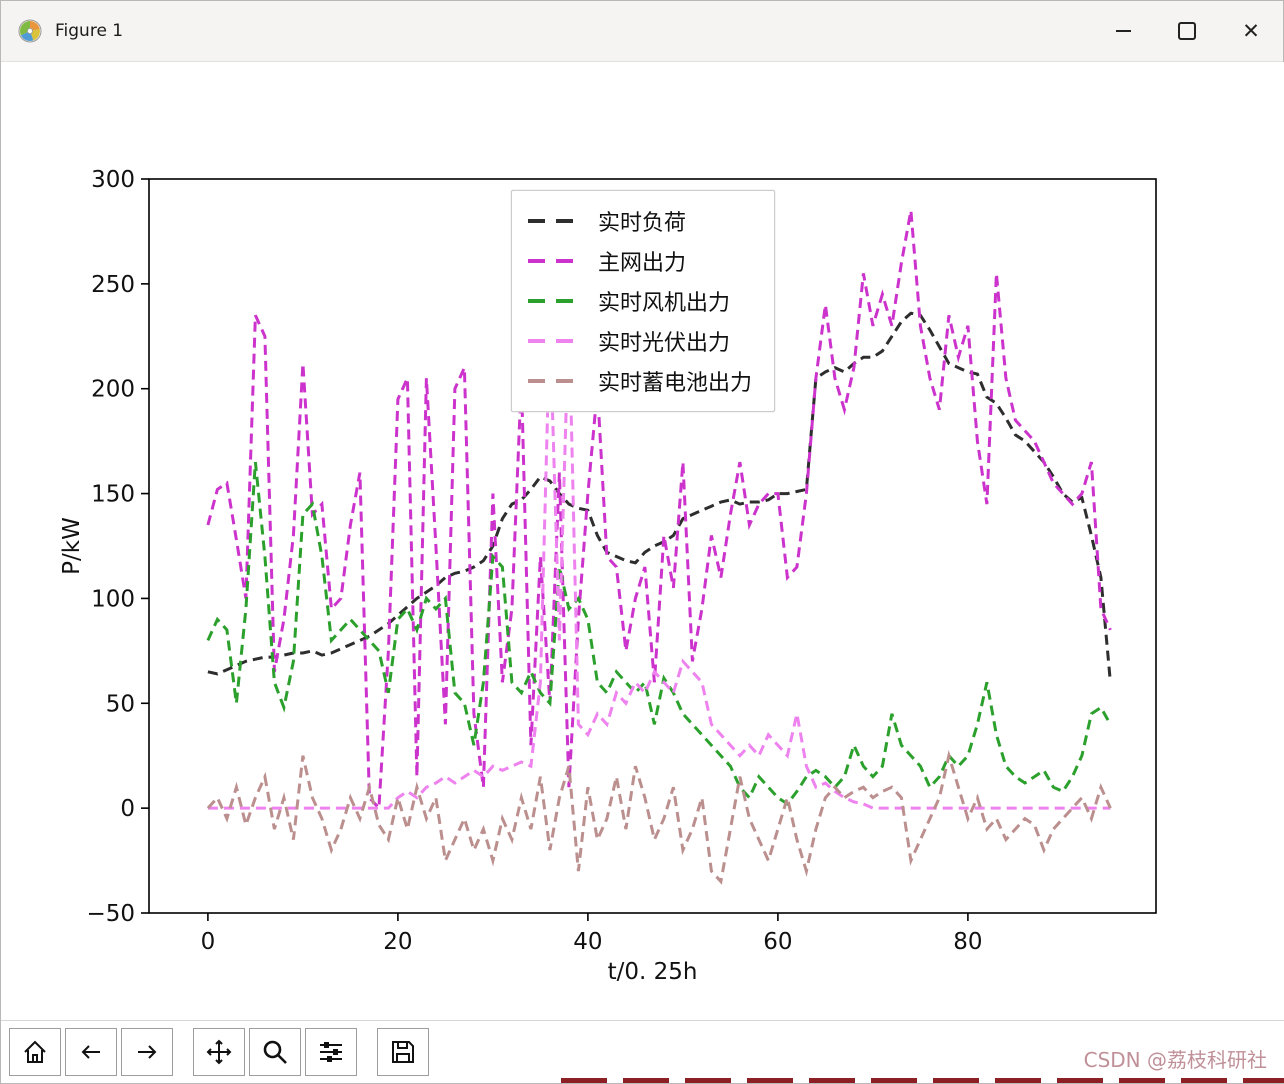 The image size is (1284, 1084). I want to click on configure-subplots-button, so click(331, 1052).